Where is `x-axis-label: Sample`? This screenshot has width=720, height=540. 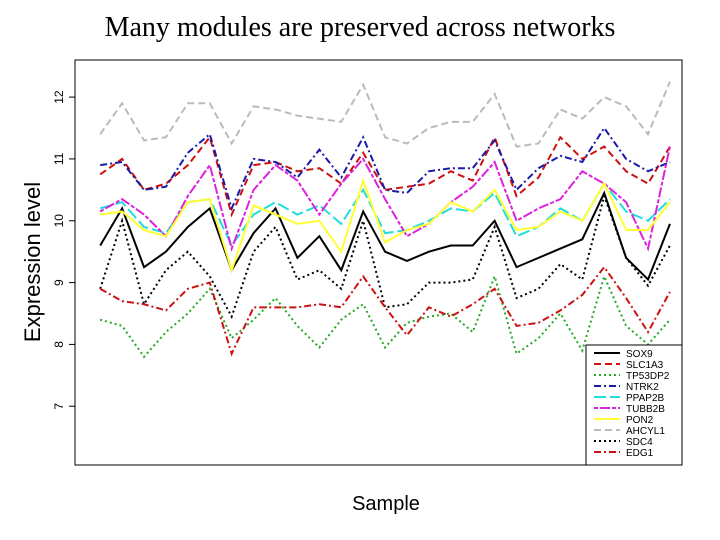 x-axis-label: Sample is located at coordinates (386, 504).